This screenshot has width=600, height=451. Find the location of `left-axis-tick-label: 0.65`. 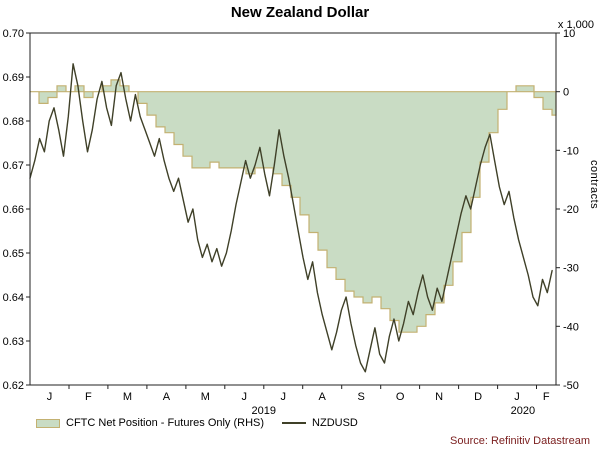

left-axis-tick-label: 0.65 is located at coordinates (13, 254).